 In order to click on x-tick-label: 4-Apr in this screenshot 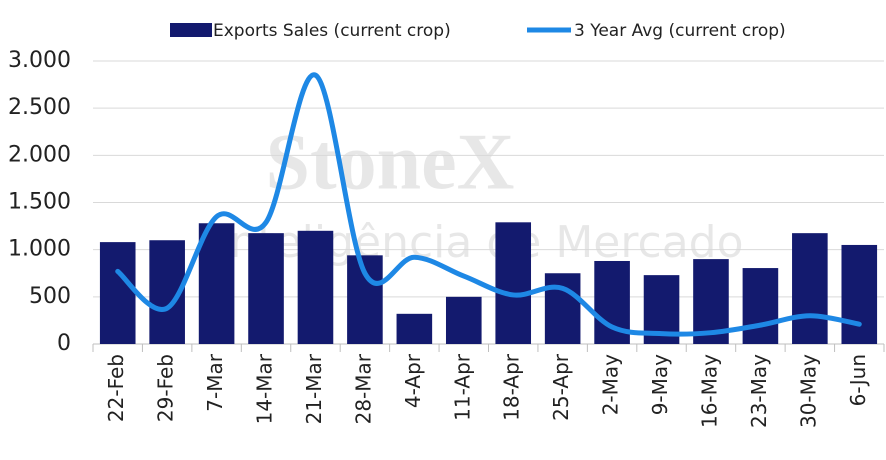, I will do `click(413, 380)`.